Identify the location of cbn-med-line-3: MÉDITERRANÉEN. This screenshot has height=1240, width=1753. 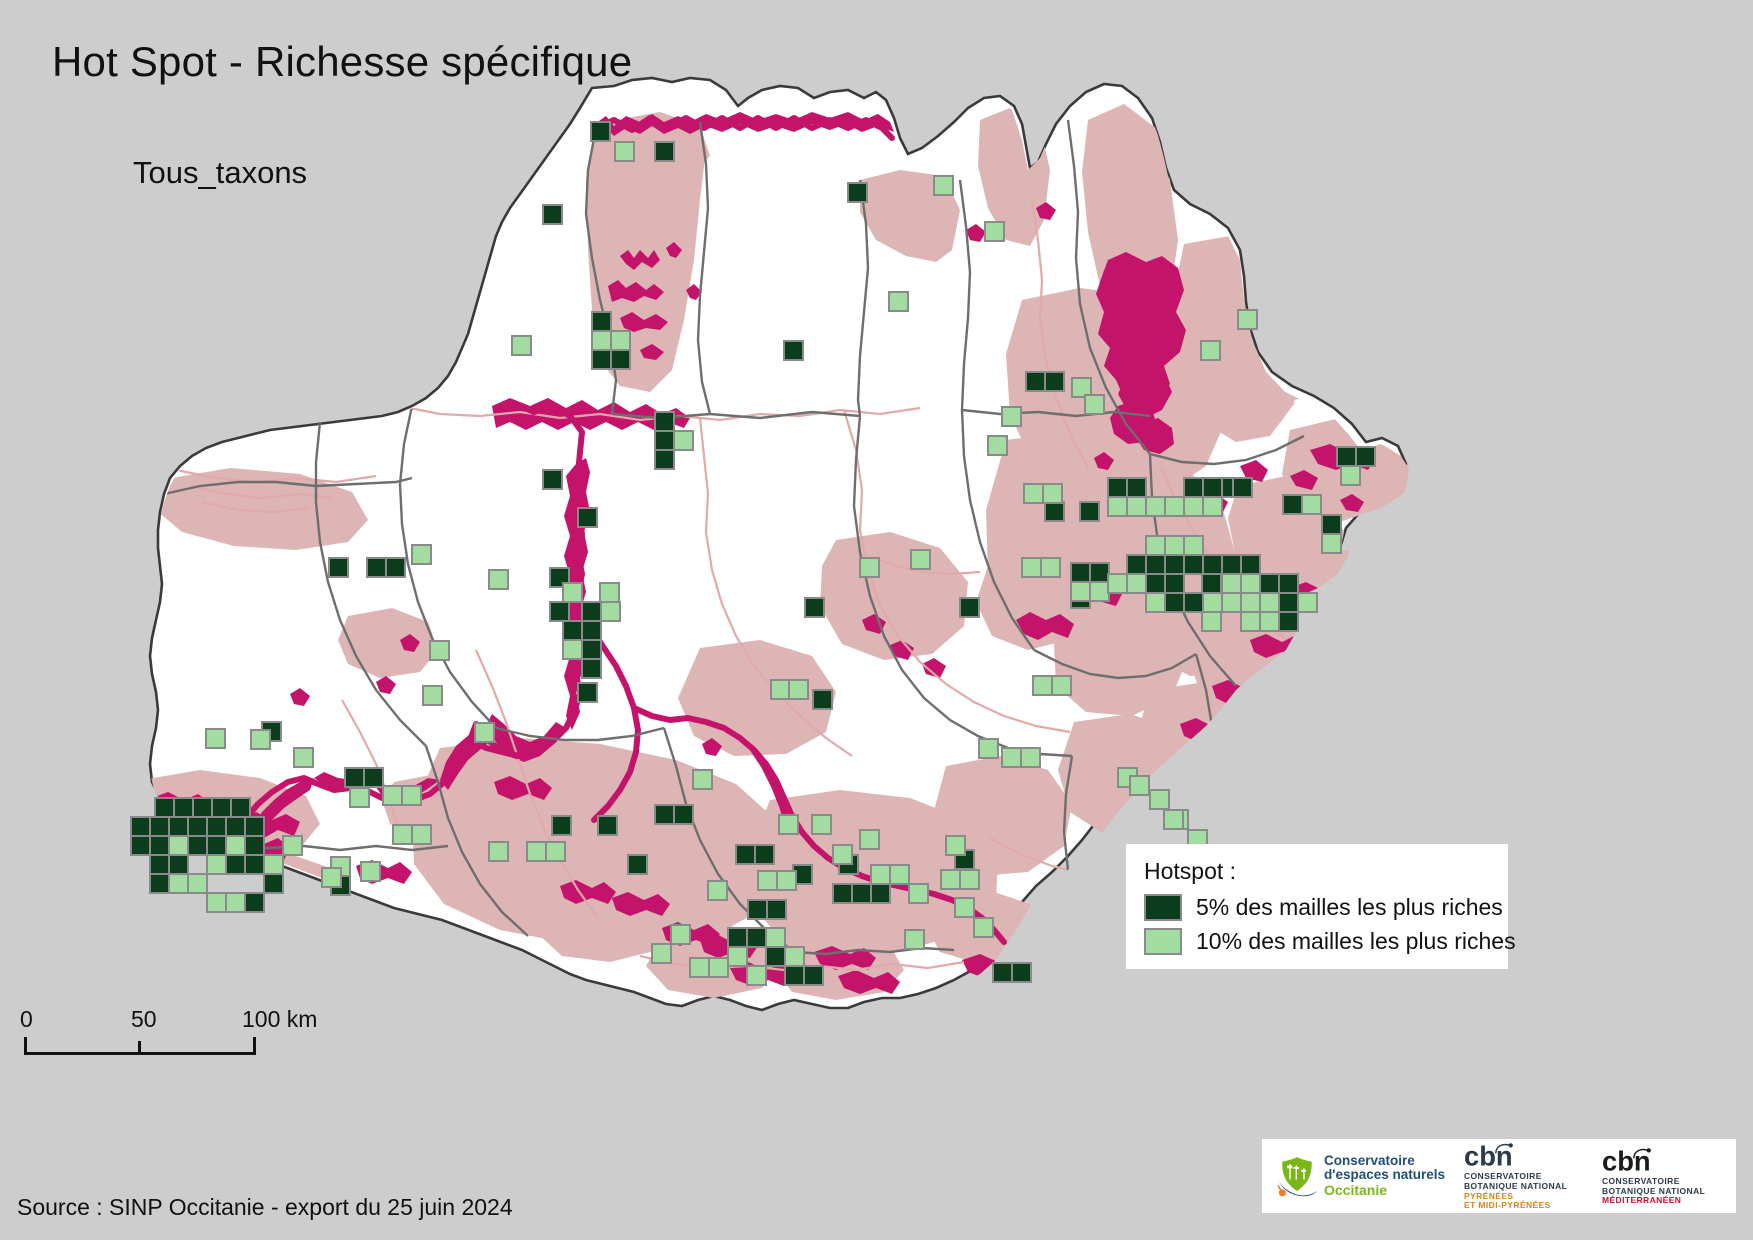
(1642, 1200).